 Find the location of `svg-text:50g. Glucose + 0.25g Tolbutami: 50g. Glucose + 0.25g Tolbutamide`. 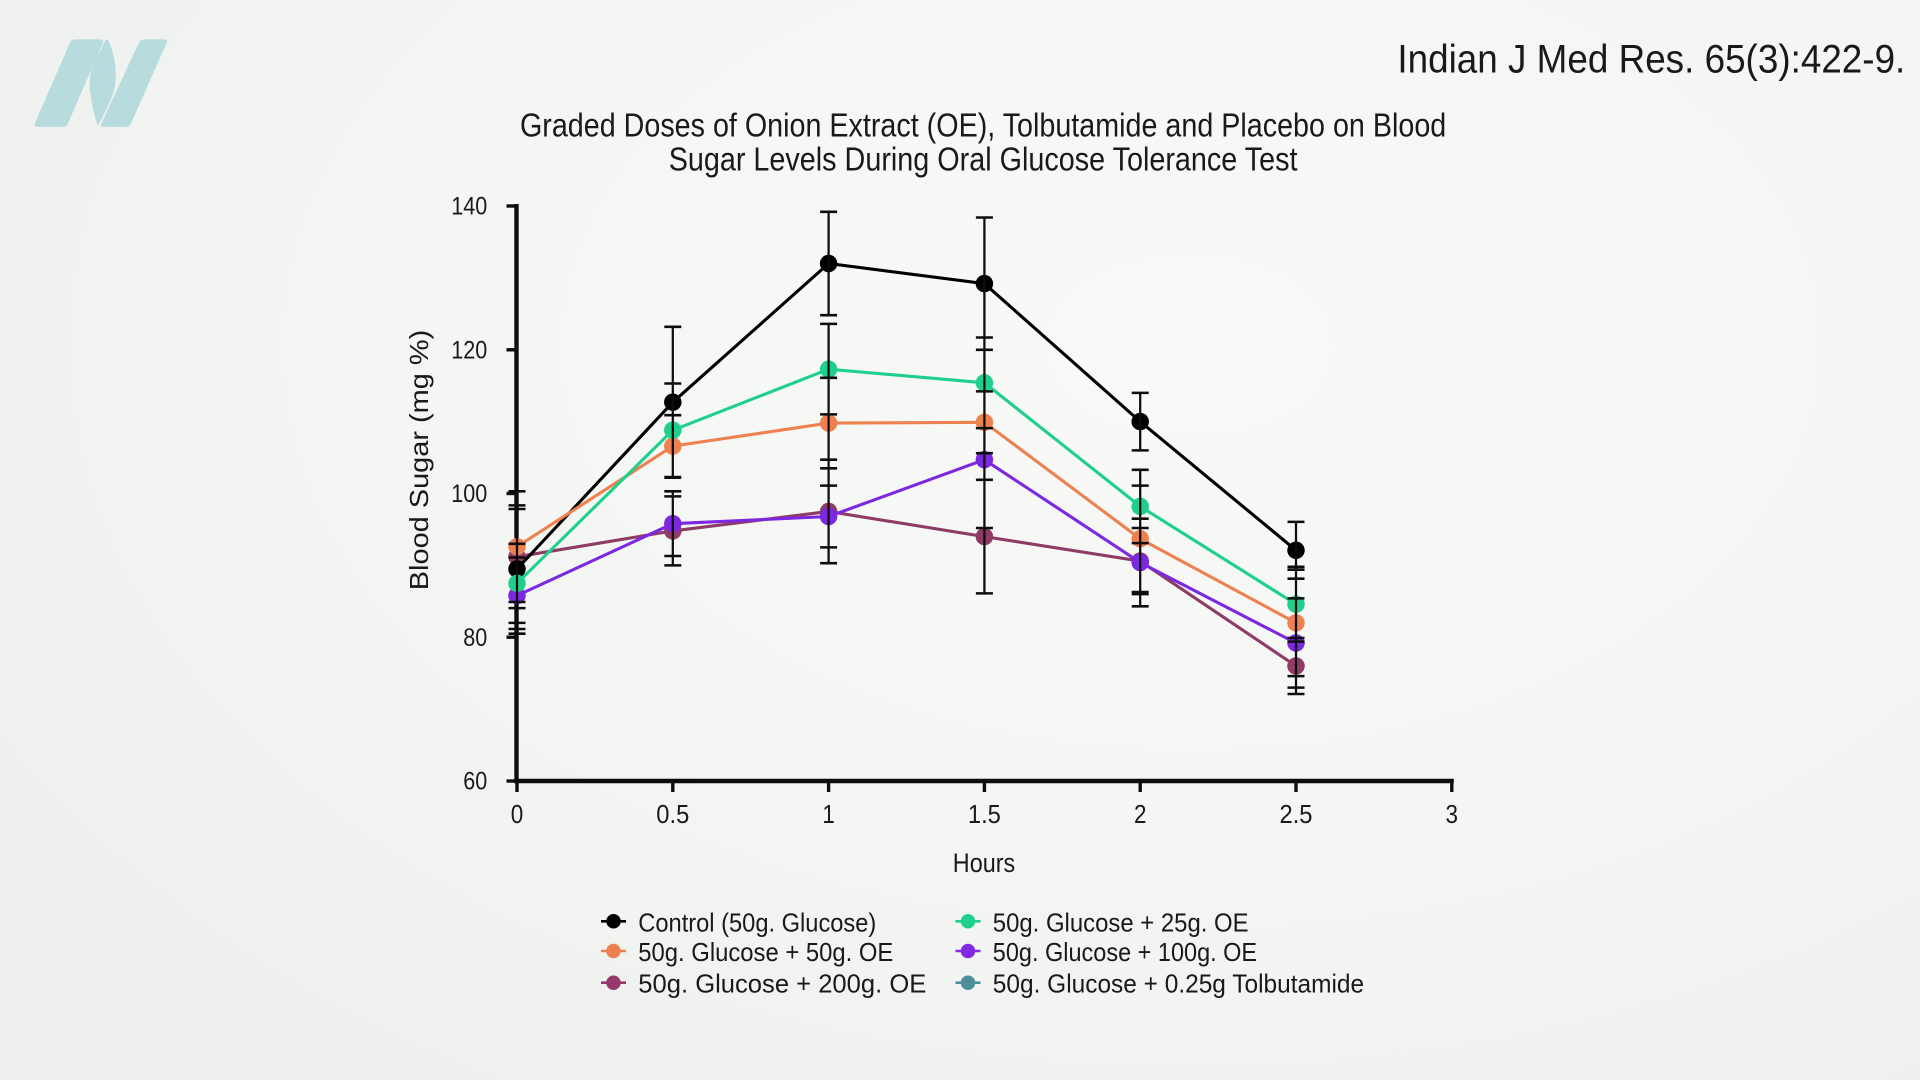

svg-text:50g. Glucose + 0.25g Tolbutami: 50g. Glucose + 0.25g Tolbutamide is located at coordinates (1178, 984).